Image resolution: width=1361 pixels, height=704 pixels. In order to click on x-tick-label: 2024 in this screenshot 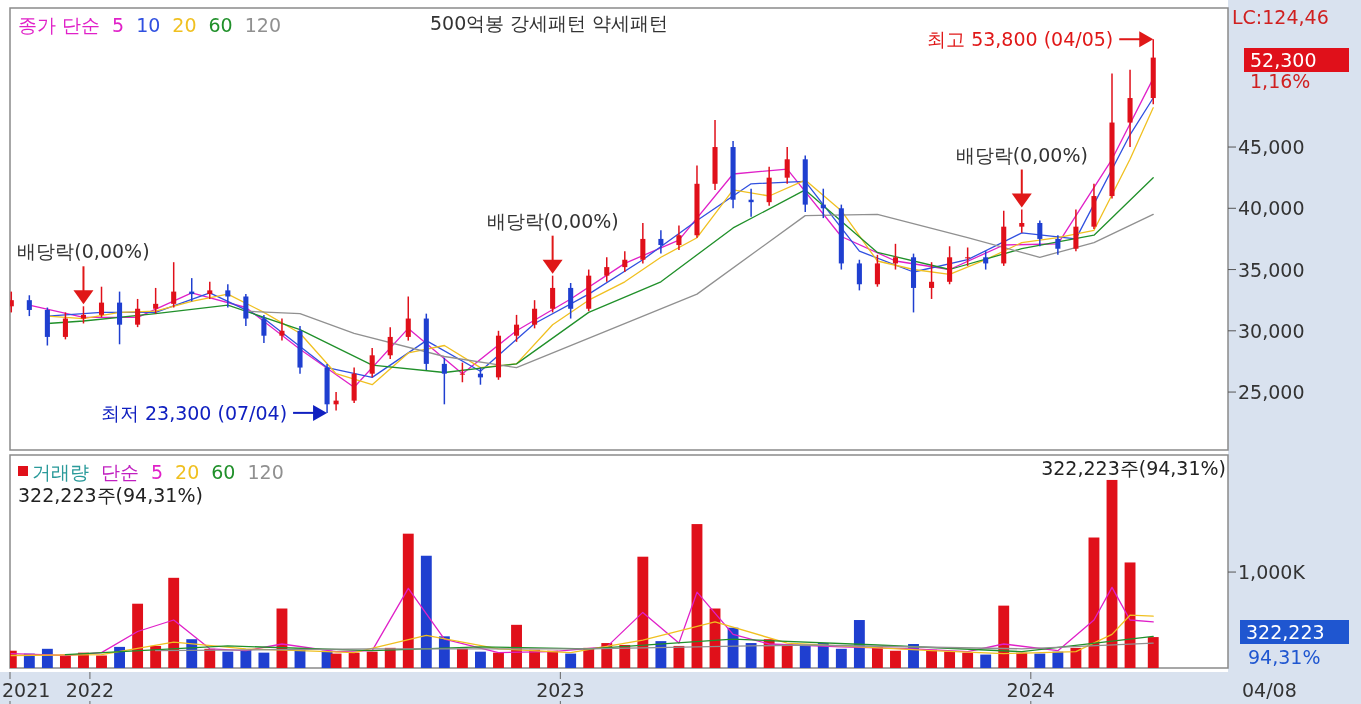, I will do `click(1030, 690)`.